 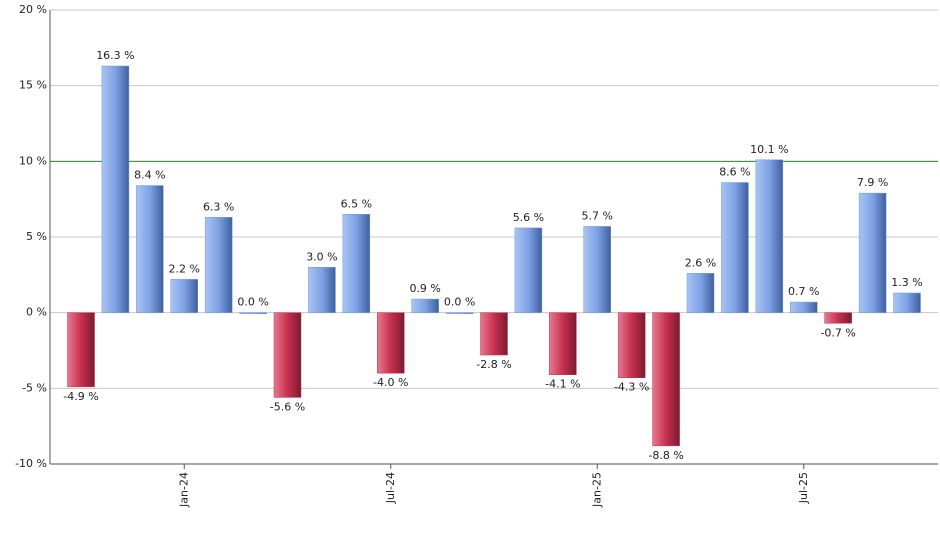 What do you see at coordinates (700, 262) in the screenshot?
I see `value-label: 2.6 %` at bounding box center [700, 262].